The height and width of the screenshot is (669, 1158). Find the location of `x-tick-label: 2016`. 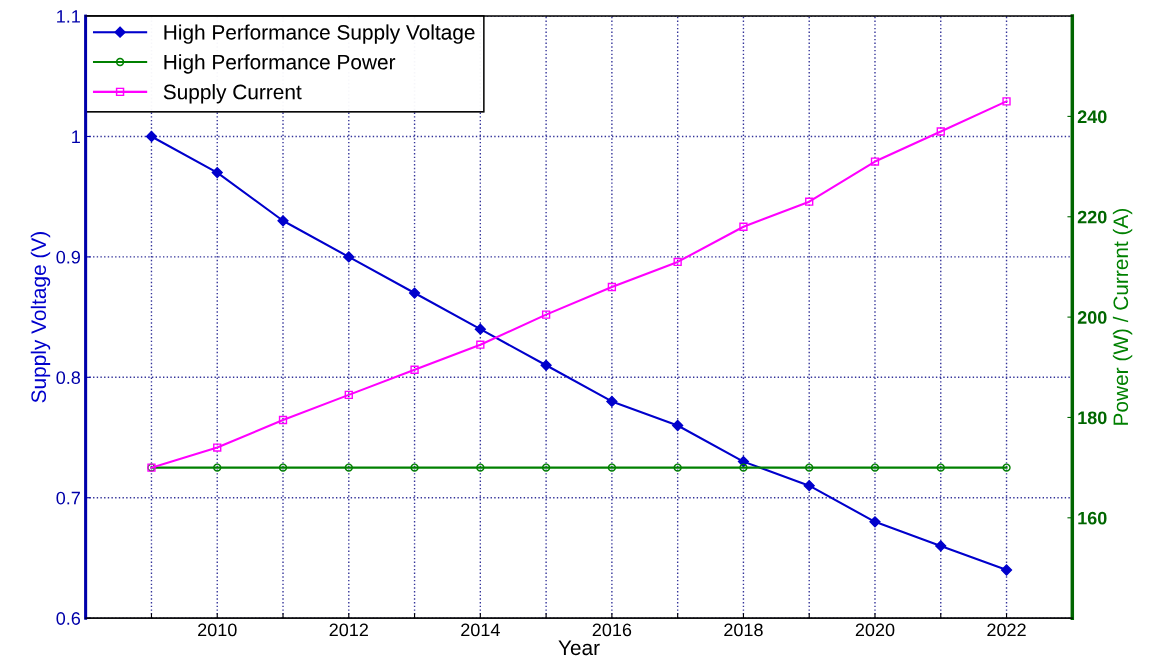

x-tick-label: 2016 is located at coordinates (612, 630).